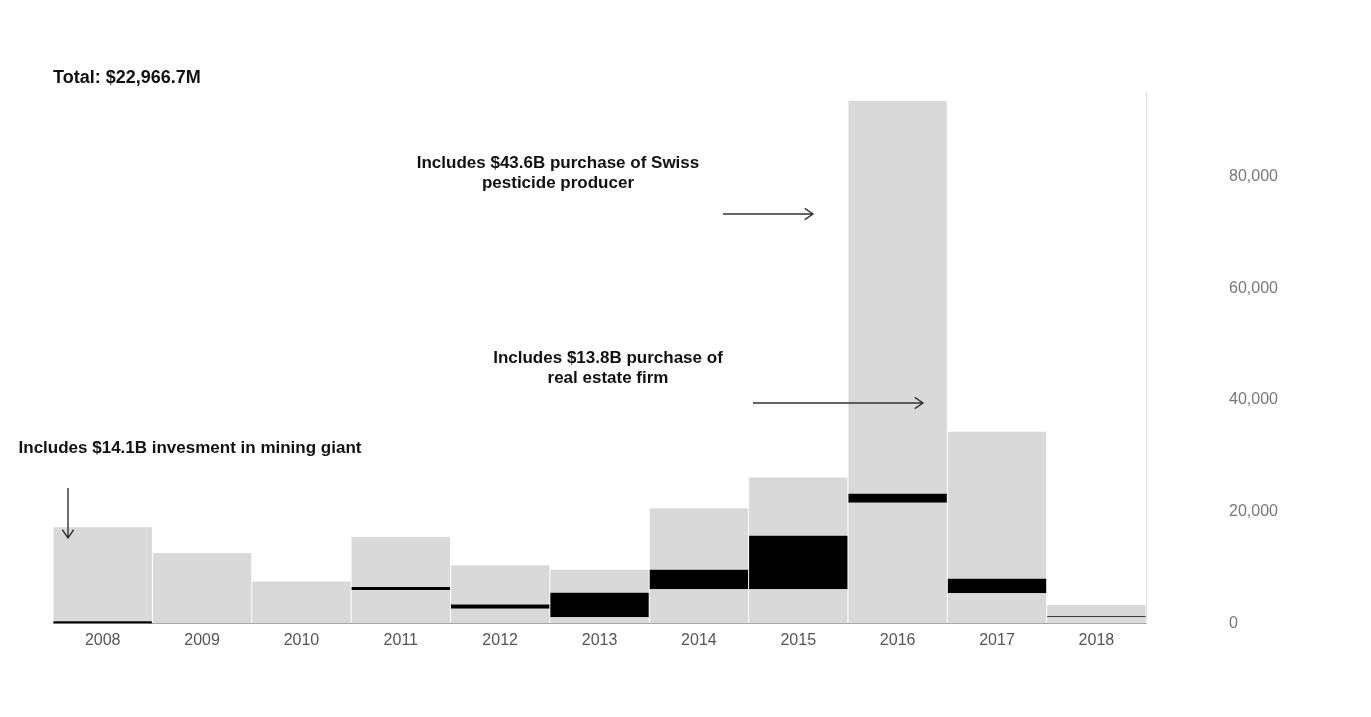 This screenshot has height=717, width=1371. Describe the element at coordinates (997, 640) in the screenshot. I see `x-tick-label: 2017` at that location.